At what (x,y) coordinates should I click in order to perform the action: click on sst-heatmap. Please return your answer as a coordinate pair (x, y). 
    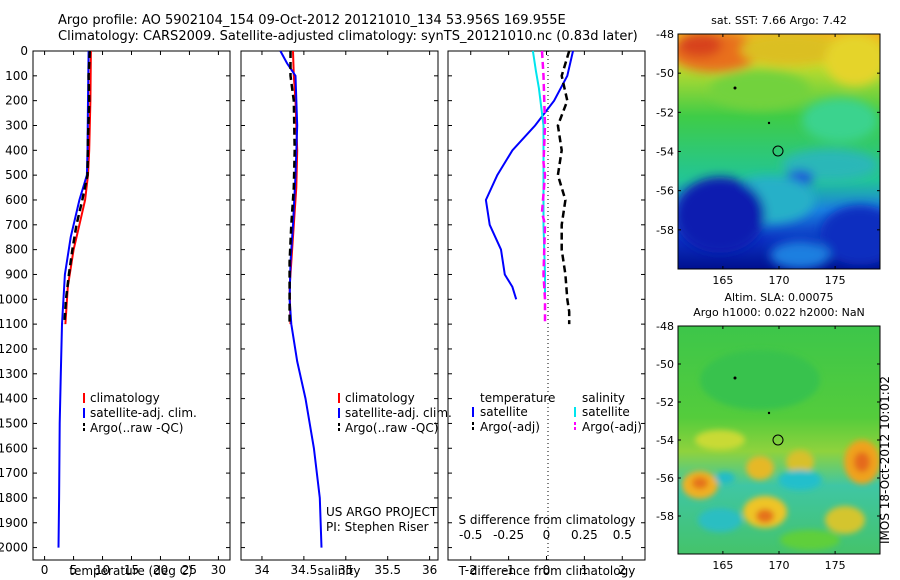
    Looking at the image, I should click on (779, 151).